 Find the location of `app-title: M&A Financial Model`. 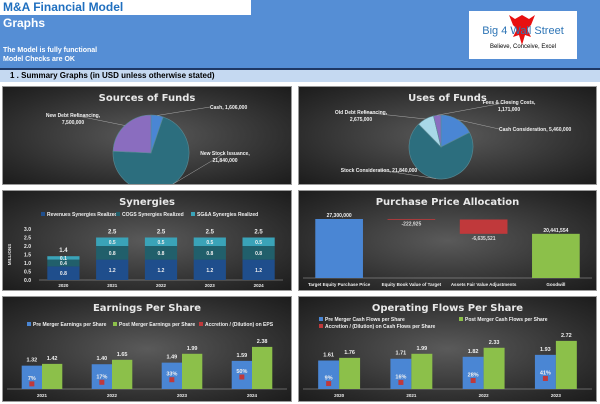

app-title: M&A Financial Model is located at coordinates (125, 7).